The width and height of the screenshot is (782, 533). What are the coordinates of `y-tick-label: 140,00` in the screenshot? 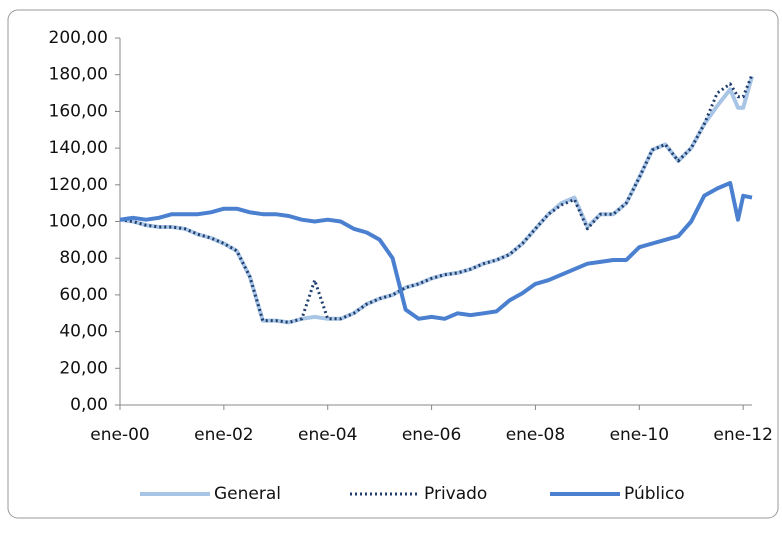 It's located at (78, 148).